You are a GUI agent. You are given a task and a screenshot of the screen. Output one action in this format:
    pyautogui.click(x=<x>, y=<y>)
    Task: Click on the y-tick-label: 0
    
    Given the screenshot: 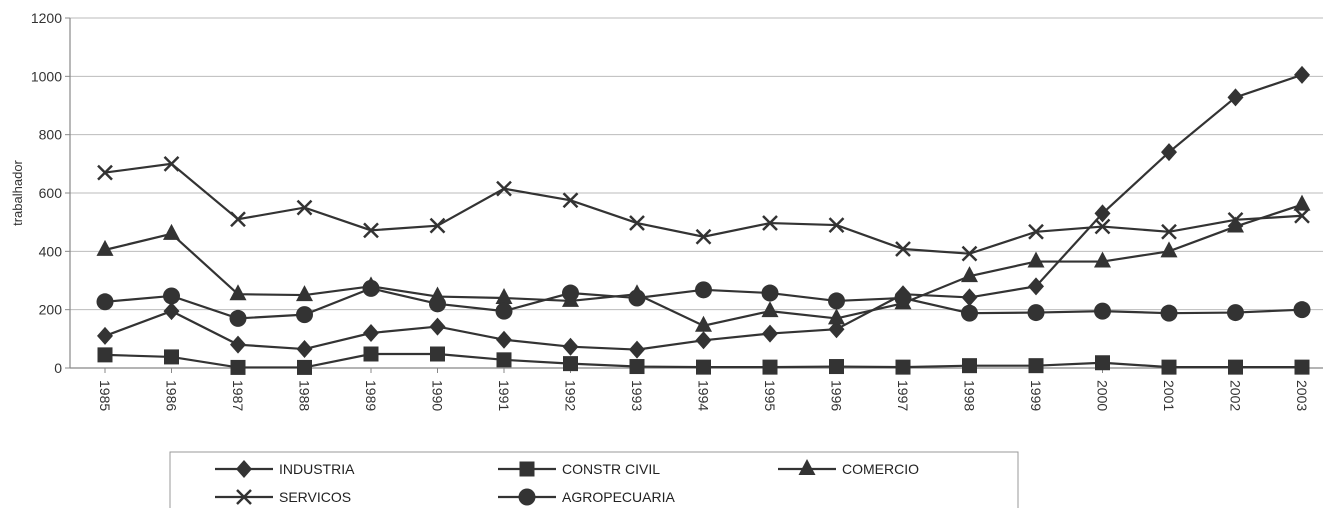 What is the action you would take?
    pyautogui.click(x=58, y=368)
    